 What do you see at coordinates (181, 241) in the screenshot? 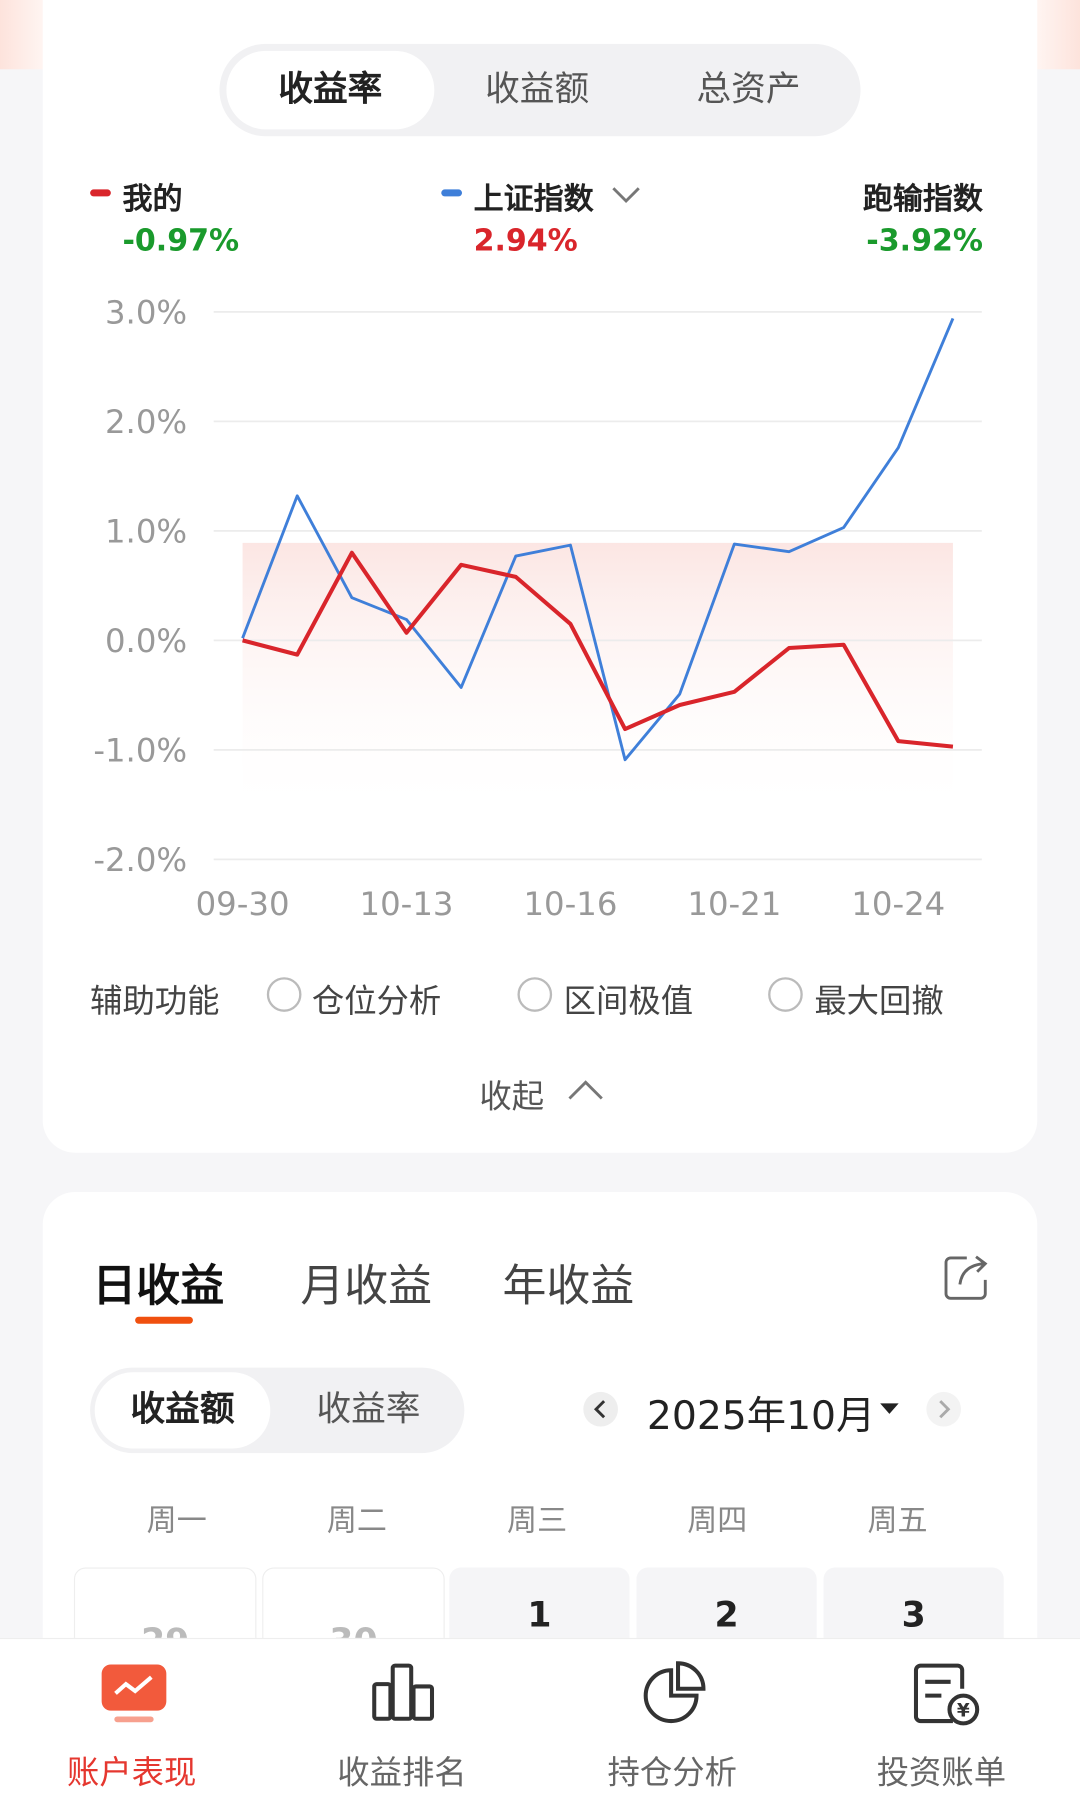
I see `legend-value: -0.97%` at bounding box center [181, 241].